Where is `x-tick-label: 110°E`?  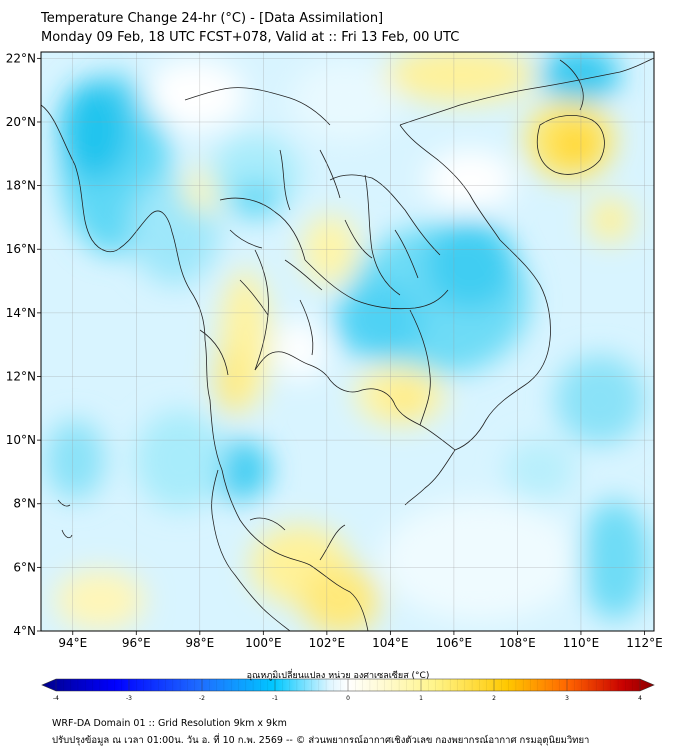
x-tick-label: 110°E is located at coordinates (581, 643).